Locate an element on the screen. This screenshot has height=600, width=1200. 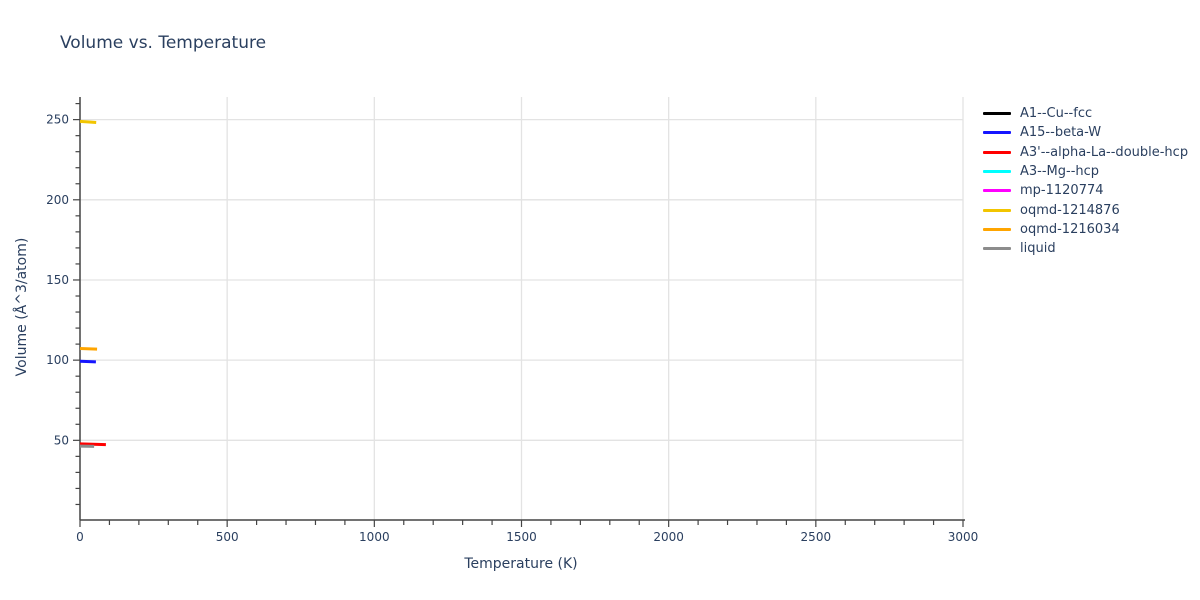
legend-item-a3-mg-hcp: A3--Mg--hcp is located at coordinates (1085, 171).